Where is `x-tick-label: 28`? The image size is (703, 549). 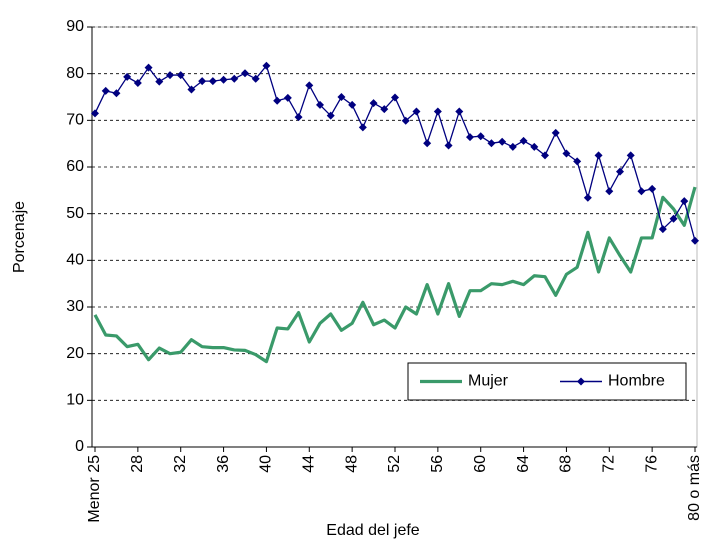 x-tick-label: 28 is located at coordinates (137, 464).